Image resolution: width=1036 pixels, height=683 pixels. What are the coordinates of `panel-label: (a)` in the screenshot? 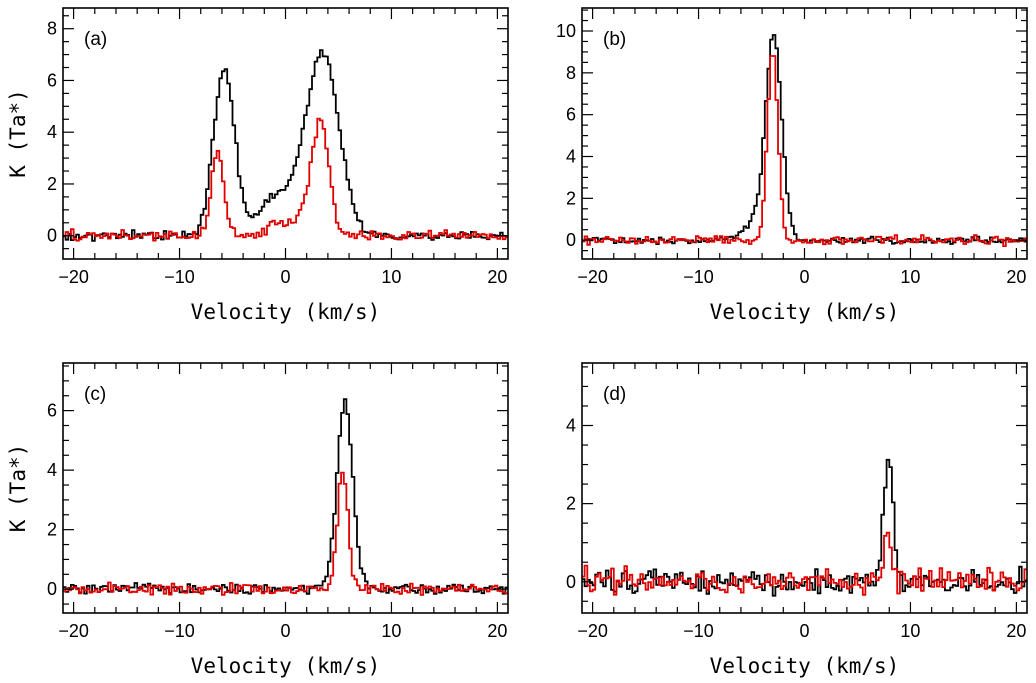 It's located at (95, 39).